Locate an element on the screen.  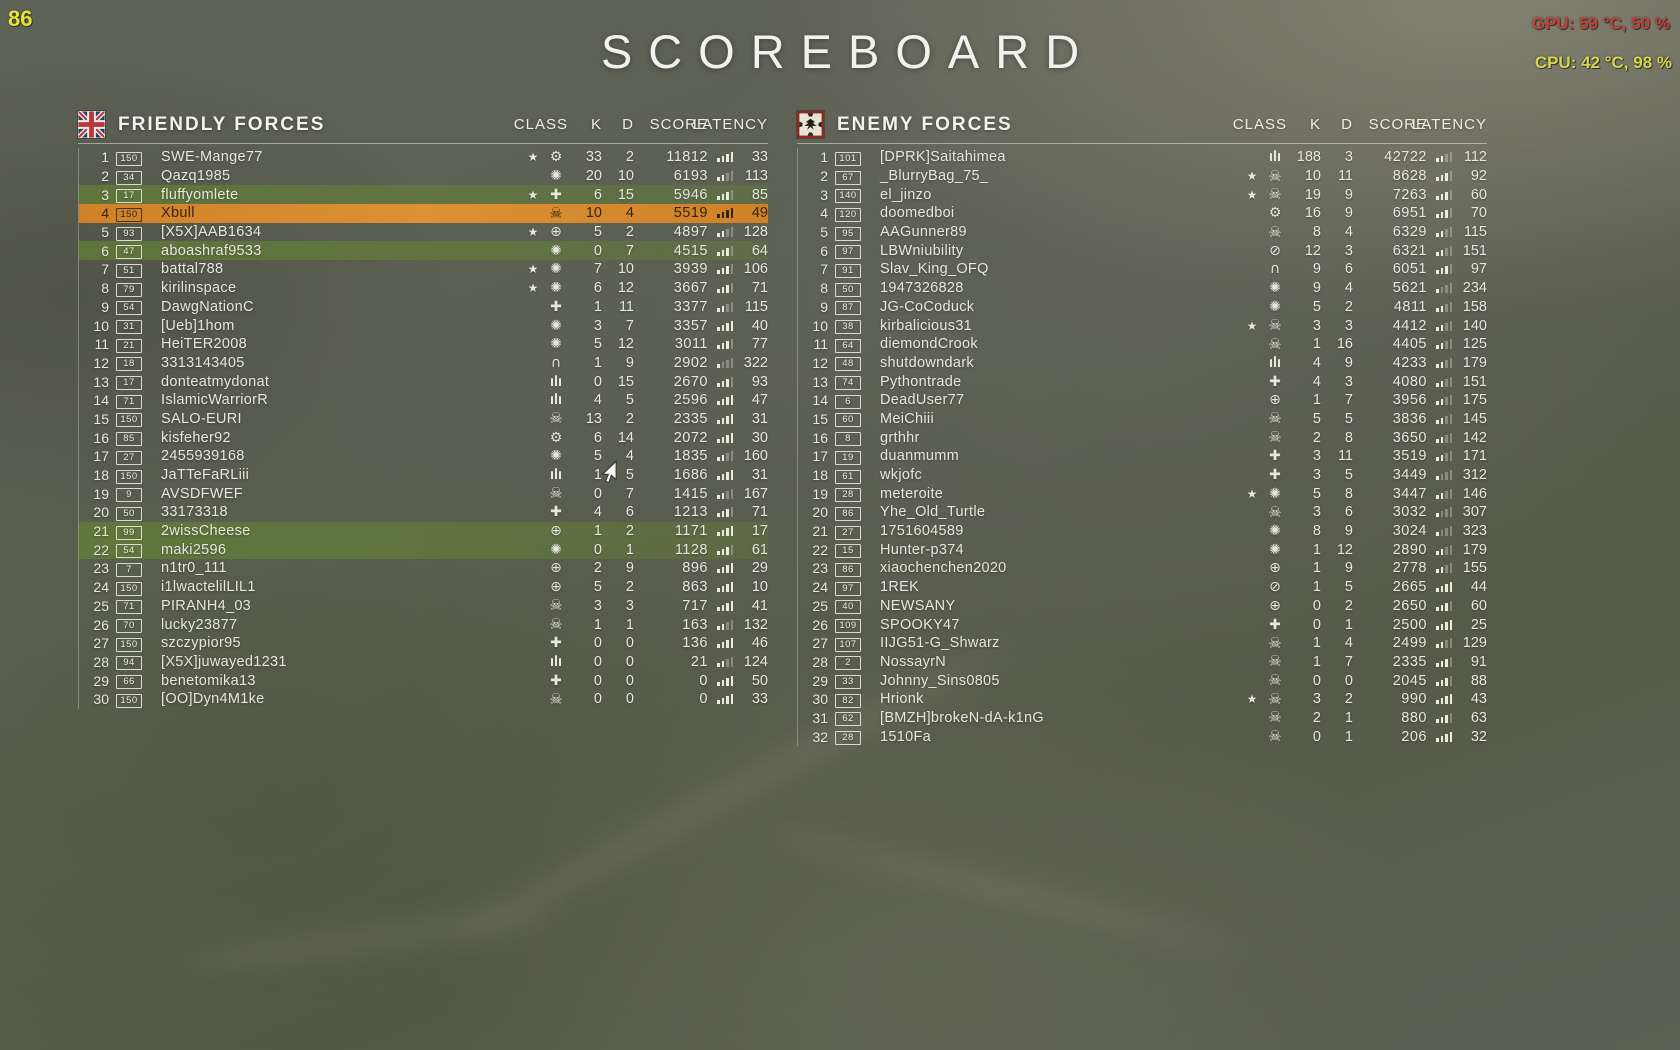
player-row: 14 71 IslamicWarriorR 4 5 2596 47 is located at coordinates (423, 400).